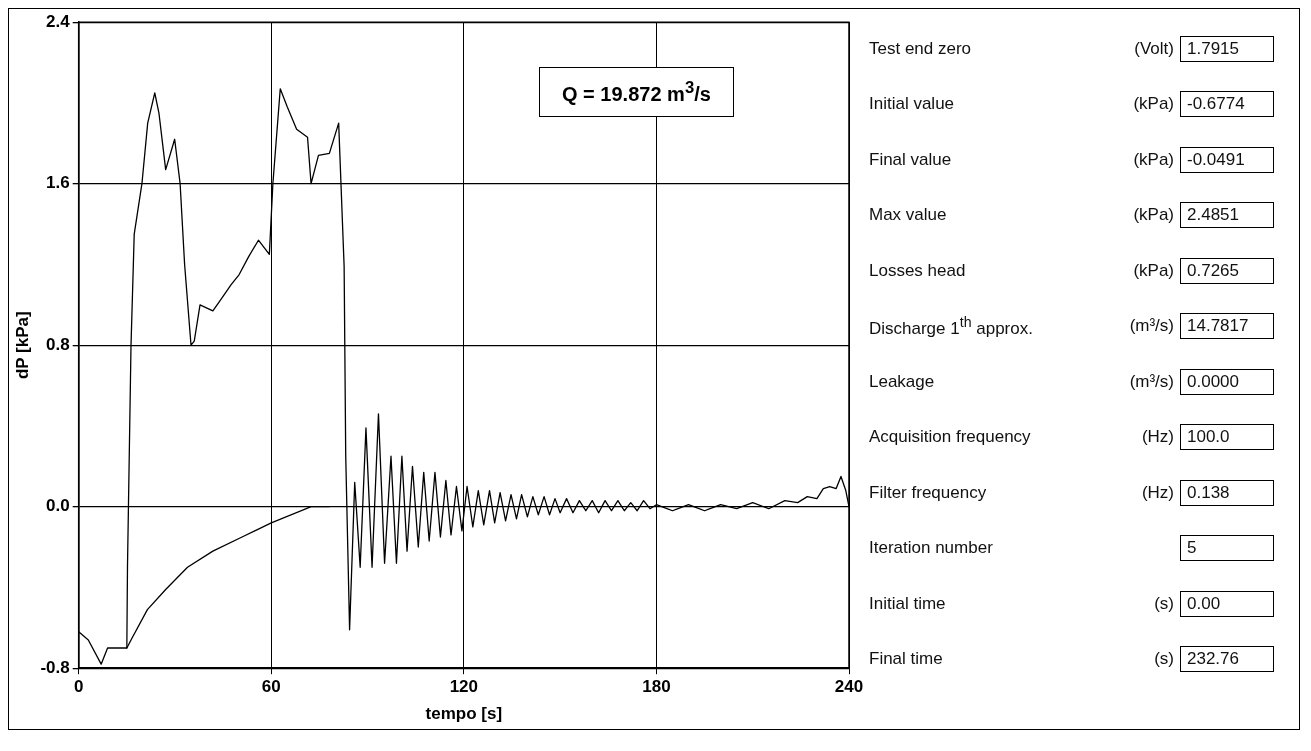 The image size is (1311, 751). What do you see at coordinates (1227, 104) in the screenshot?
I see `text: -0.6774` at bounding box center [1227, 104].